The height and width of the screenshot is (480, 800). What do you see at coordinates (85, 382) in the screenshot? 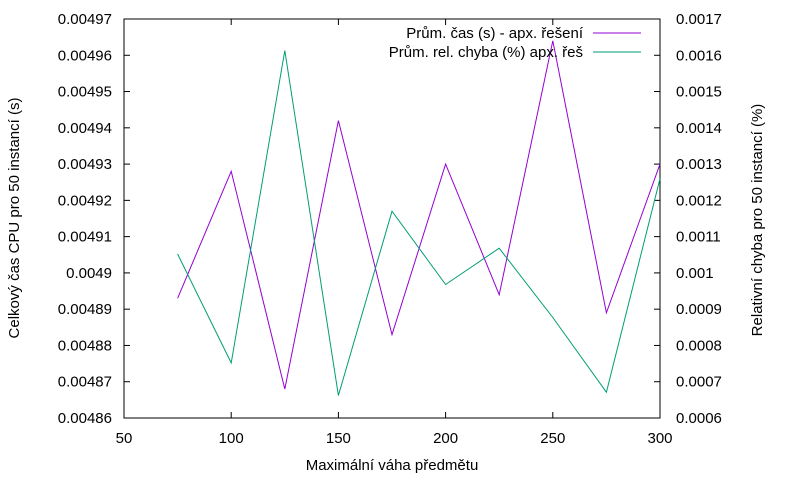
I see `y-left-tick-label: 0.00487` at bounding box center [85, 382].